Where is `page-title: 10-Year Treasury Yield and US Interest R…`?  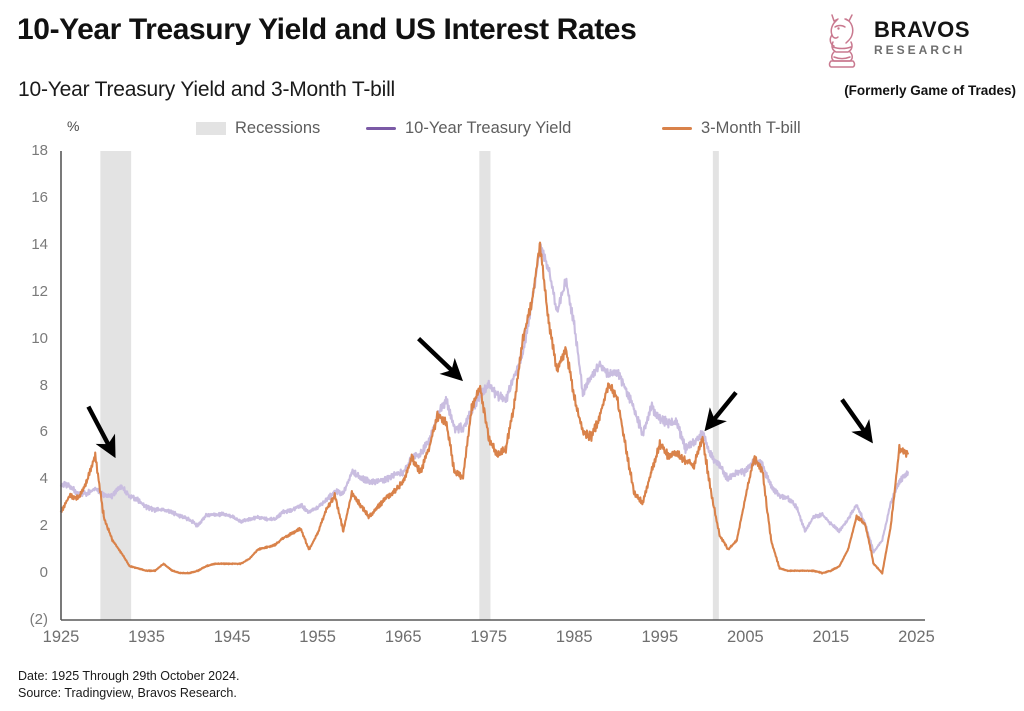 page-title: 10-Year Treasury Yield and US Interest R… is located at coordinates (327, 29).